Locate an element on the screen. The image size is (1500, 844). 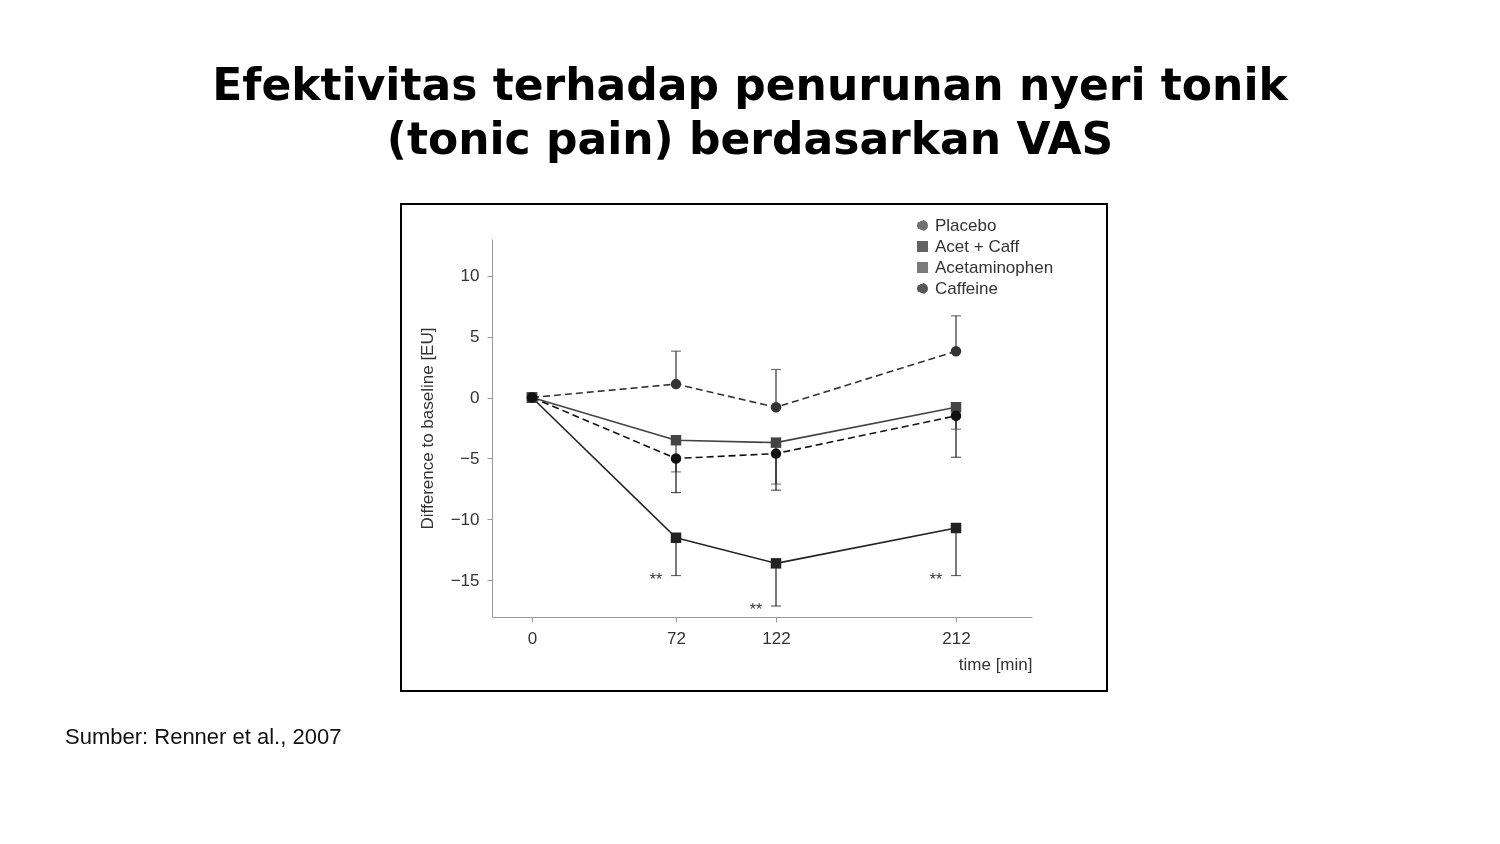
y-tick-label: 10 is located at coordinates (470, 276).